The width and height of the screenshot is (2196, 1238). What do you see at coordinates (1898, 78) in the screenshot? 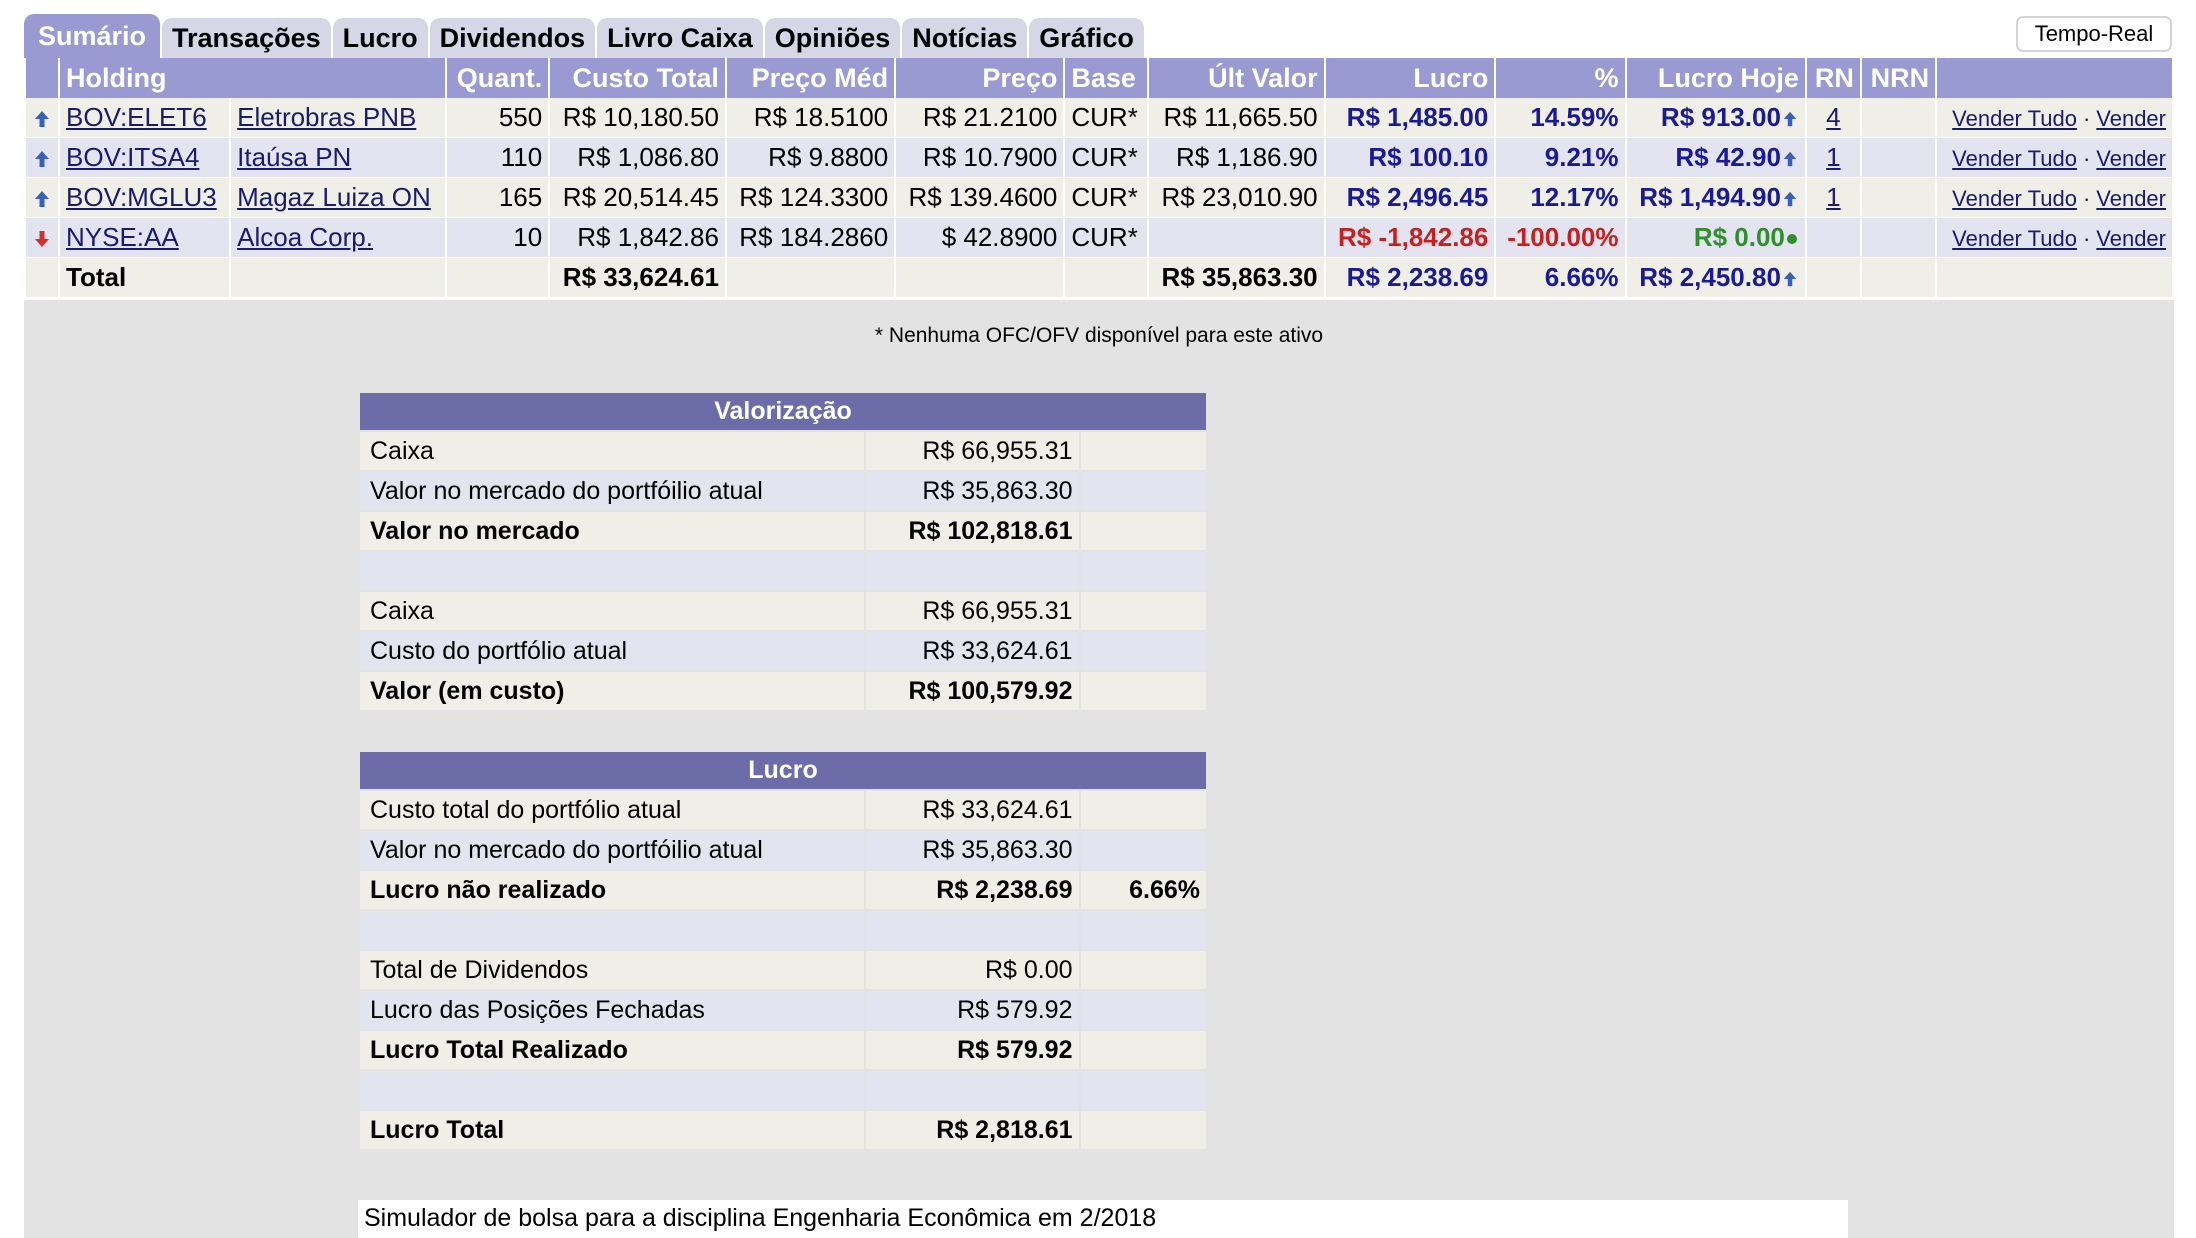
I see `col-nrn: NRN` at bounding box center [1898, 78].